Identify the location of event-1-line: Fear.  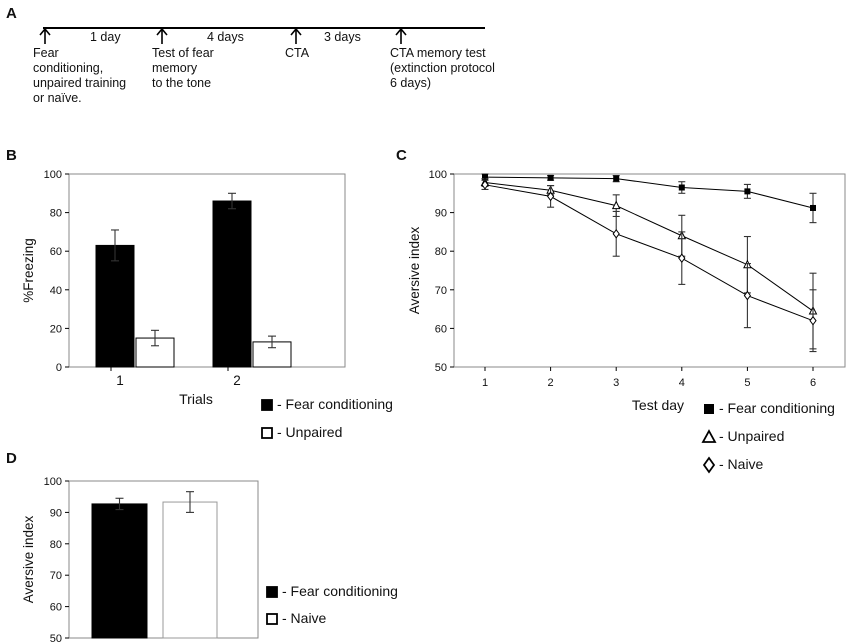
(46, 53).